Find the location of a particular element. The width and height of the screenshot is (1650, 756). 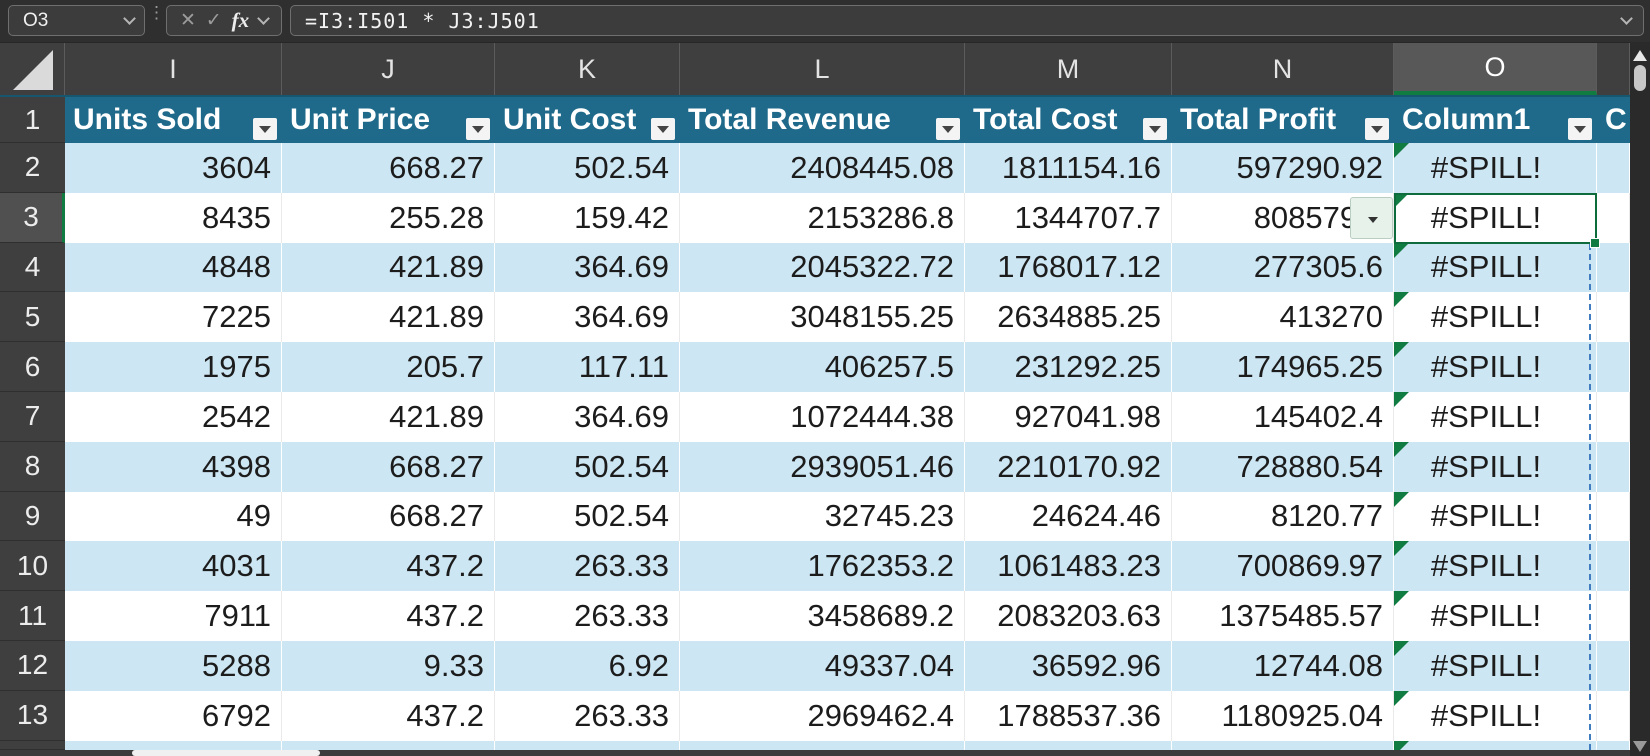

cell-K6: 117.11 is located at coordinates (587, 367).